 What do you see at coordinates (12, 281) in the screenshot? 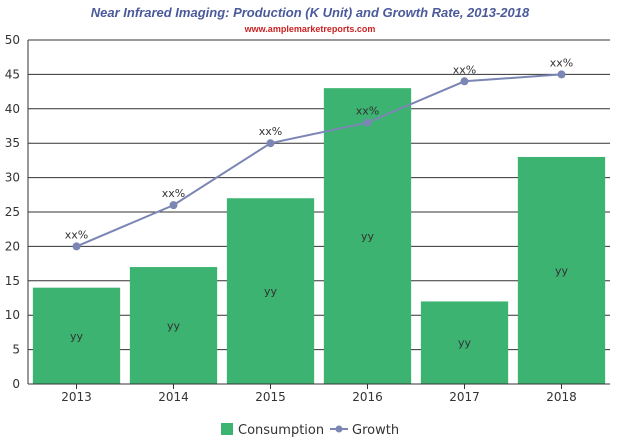
I see `y-tick-label: 15` at bounding box center [12, 281].